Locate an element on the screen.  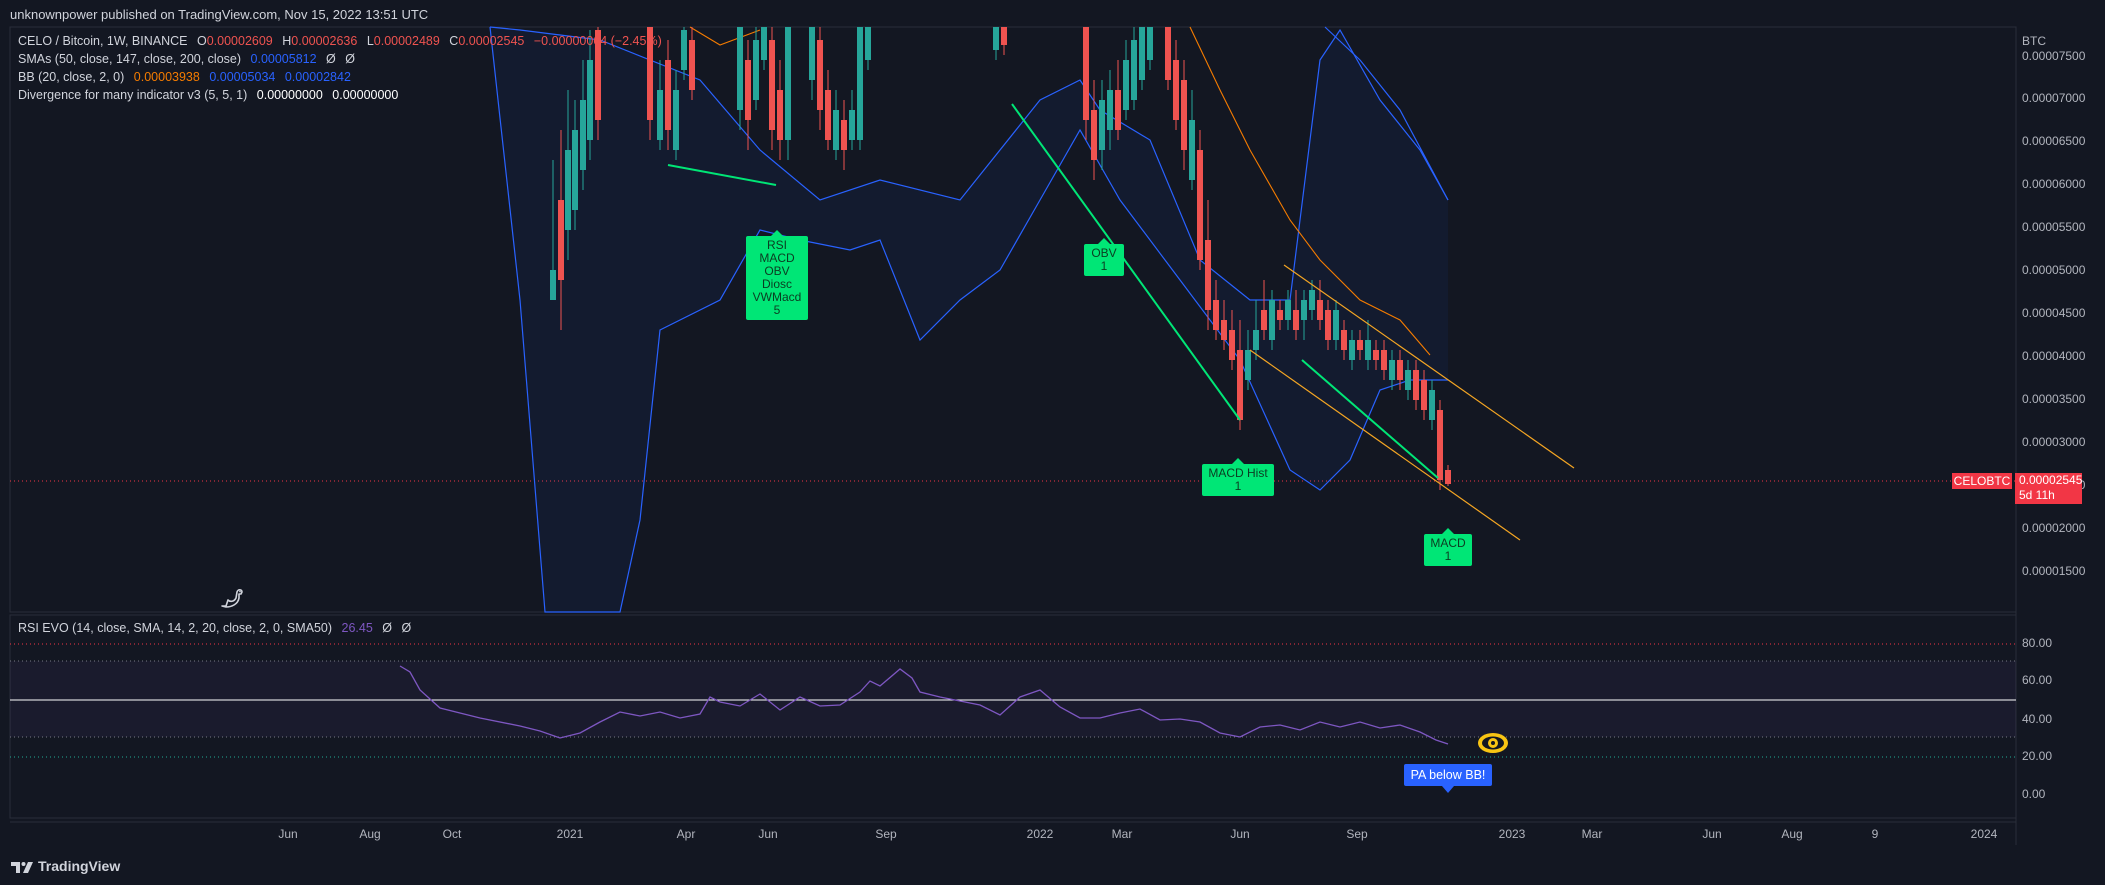
rsi-axis-tick: 0.00 is located at coordinates (2034, 794).